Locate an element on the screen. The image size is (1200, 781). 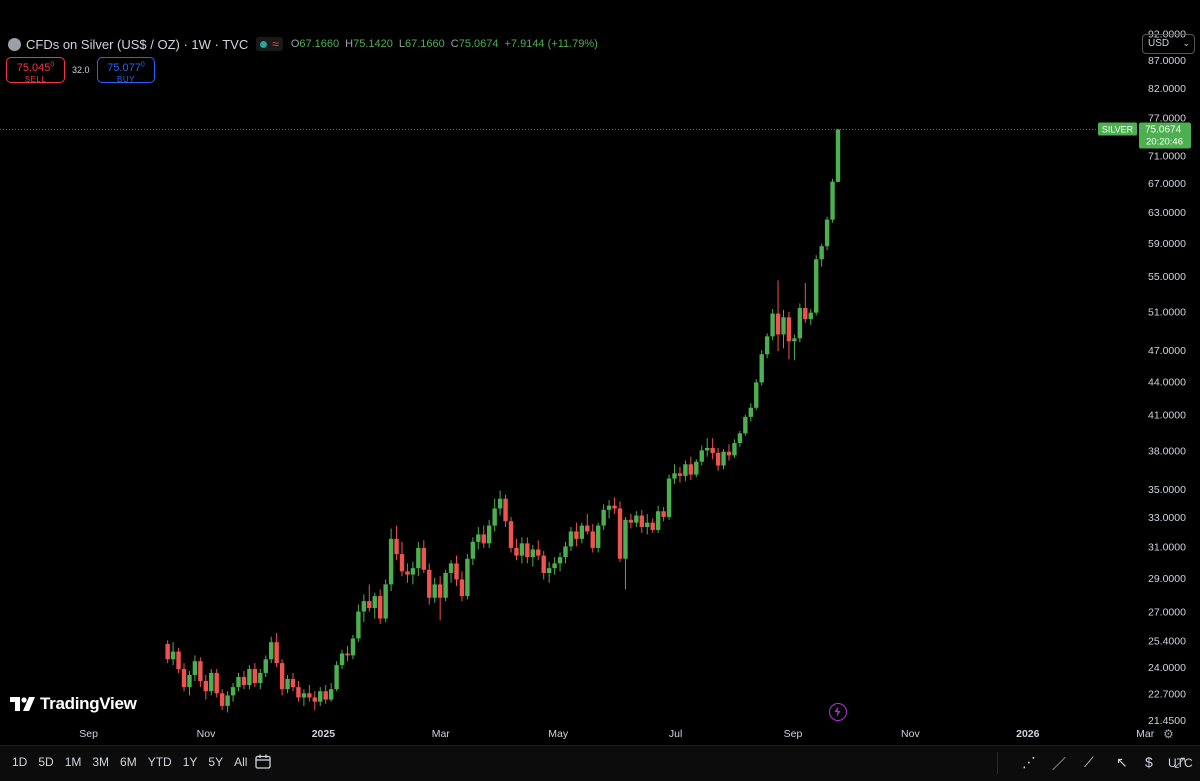
y-tick-label: 47.0000 is located at coordinates (1167, 351).